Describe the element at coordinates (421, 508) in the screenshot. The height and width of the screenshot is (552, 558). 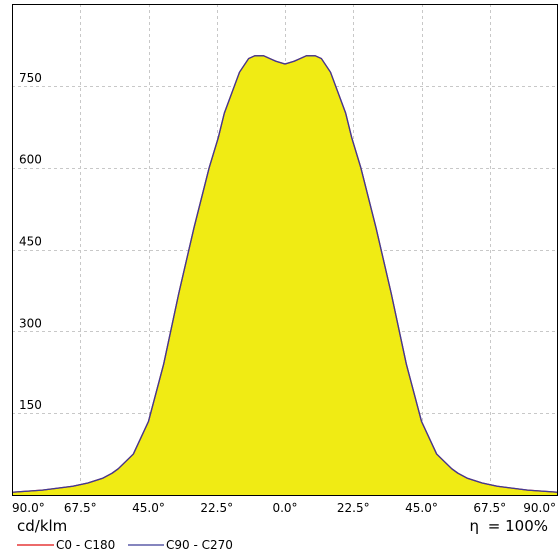
I see `x-tick-label-6: 45.0°` at that location.